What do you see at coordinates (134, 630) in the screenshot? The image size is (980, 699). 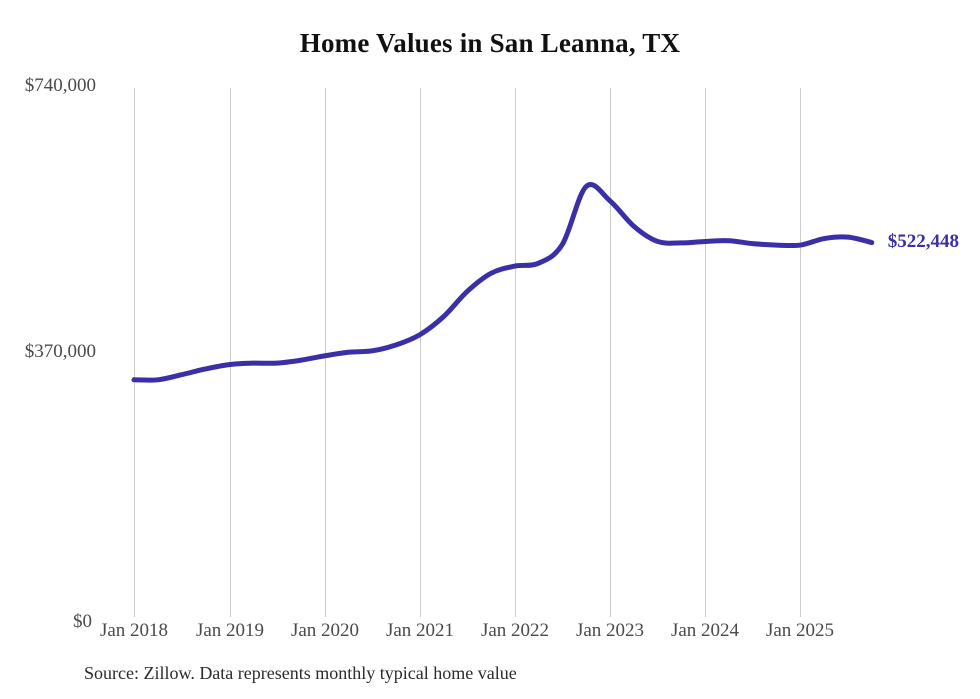 I see `x-axis-tick-label-jan-2018: Jan 2018` at bounding box center [134, 630].